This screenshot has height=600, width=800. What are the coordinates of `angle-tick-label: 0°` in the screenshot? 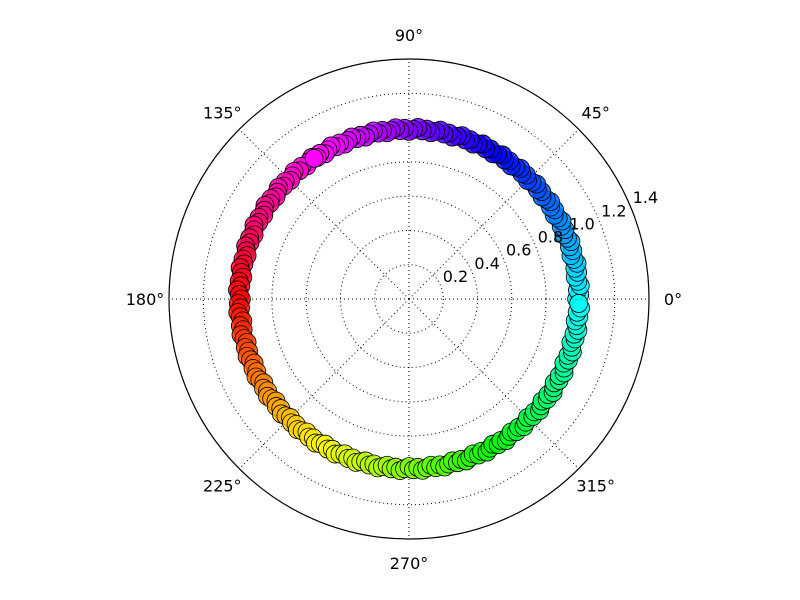 It's located at (673, 299).